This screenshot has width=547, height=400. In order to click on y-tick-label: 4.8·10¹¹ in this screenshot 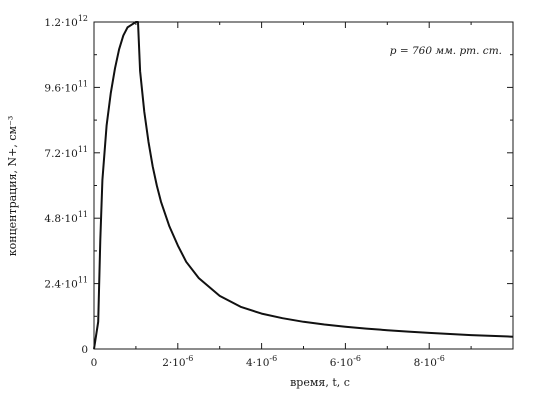, I will do `click(66, 217)`.